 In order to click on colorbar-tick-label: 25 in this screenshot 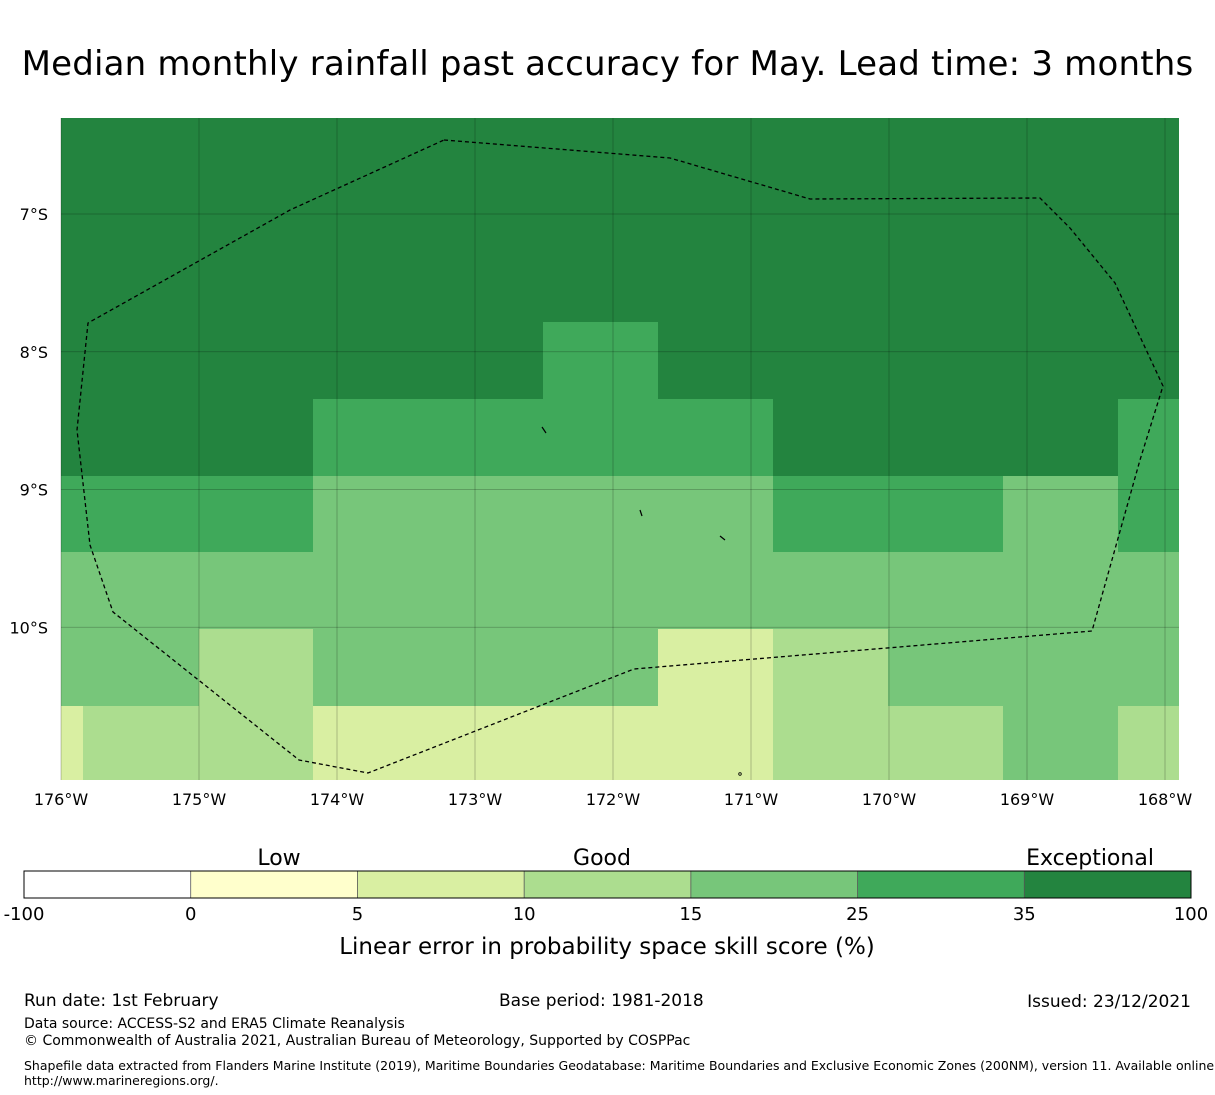, I will do `click(857, 914)`.